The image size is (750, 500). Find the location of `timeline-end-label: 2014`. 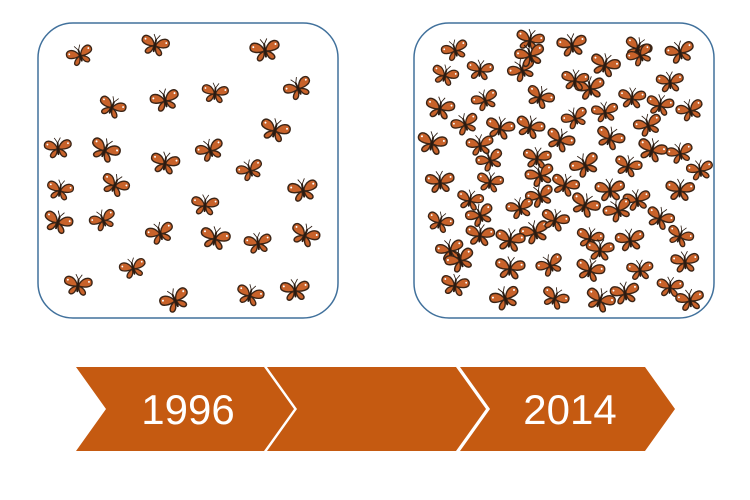

timeline-end-label: 2014 is located at coordinates (569, 409).